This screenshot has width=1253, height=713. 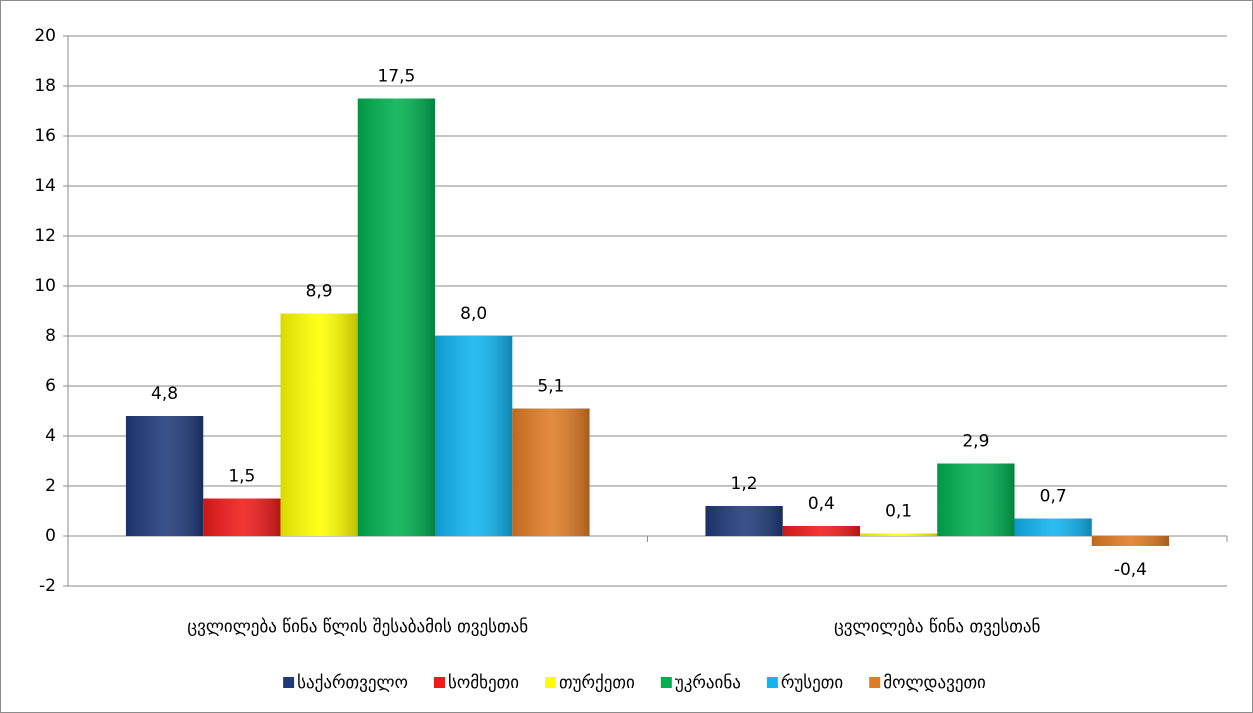 What do you see at coordinates (45, 286) in the screenshot?
I see `y-tick-label: 10` at bounding box center [45, 286].